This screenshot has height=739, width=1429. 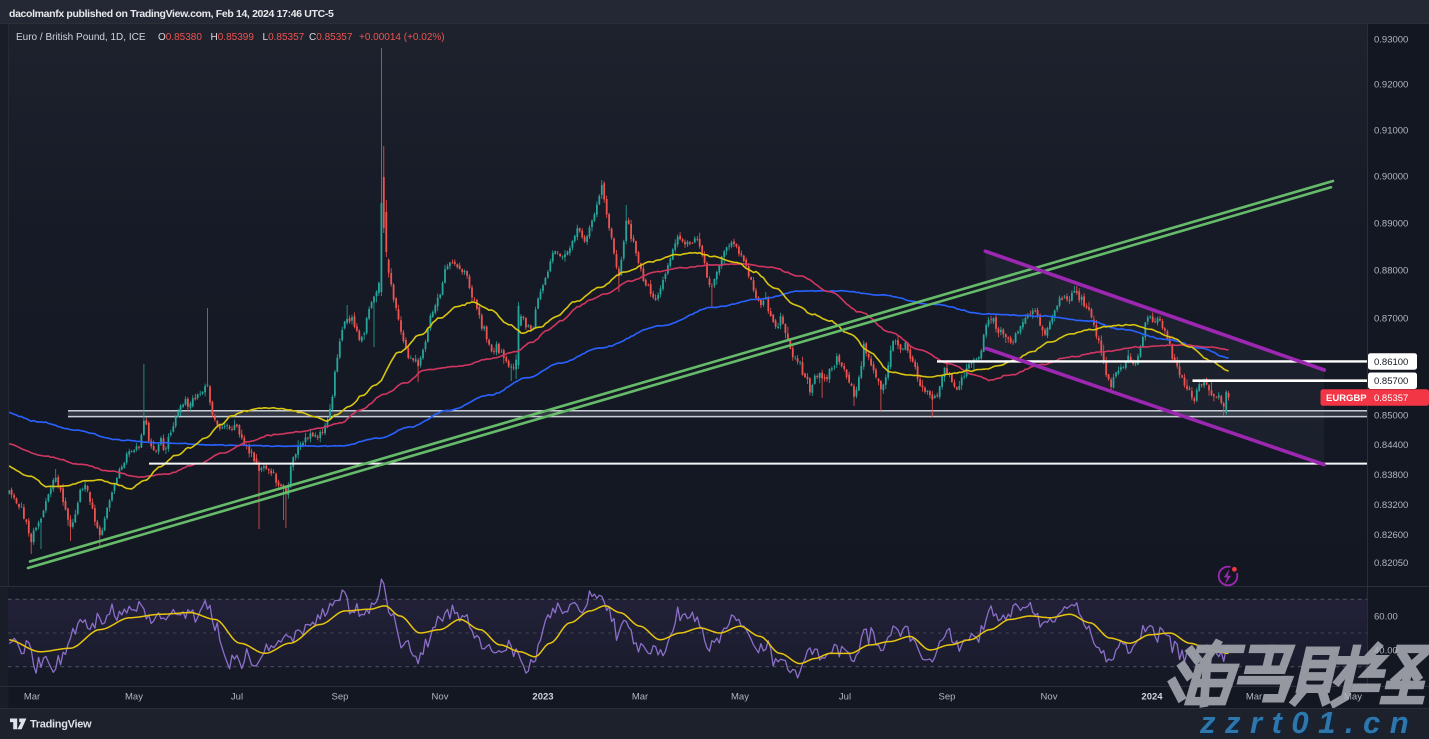 What do you see at coordinates (1391, 362) in the screenshot?
I see `svg-text: 0.86100` at bounding box center [1391, 362].